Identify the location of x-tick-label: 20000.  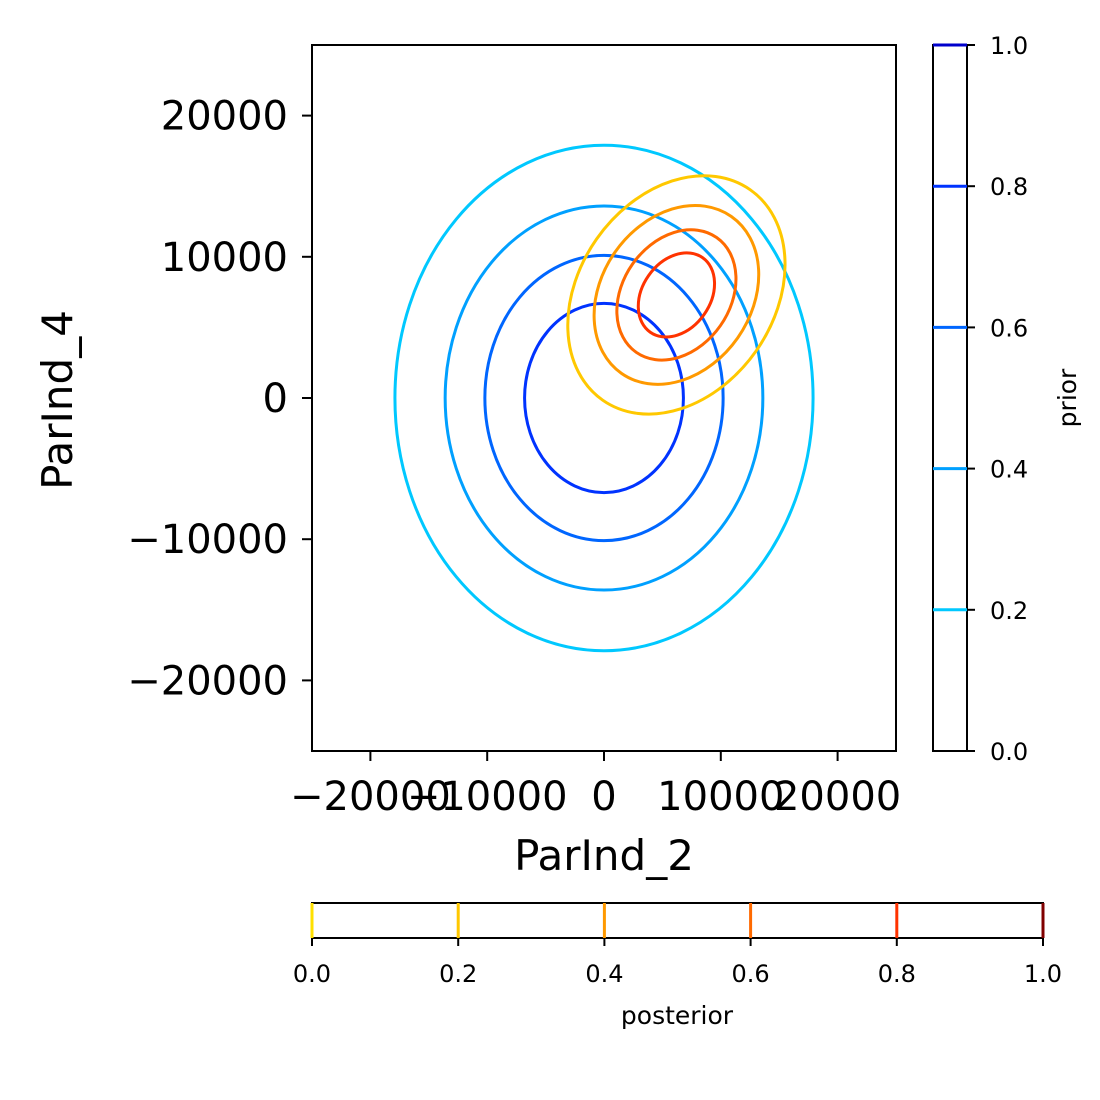
(837, 797).